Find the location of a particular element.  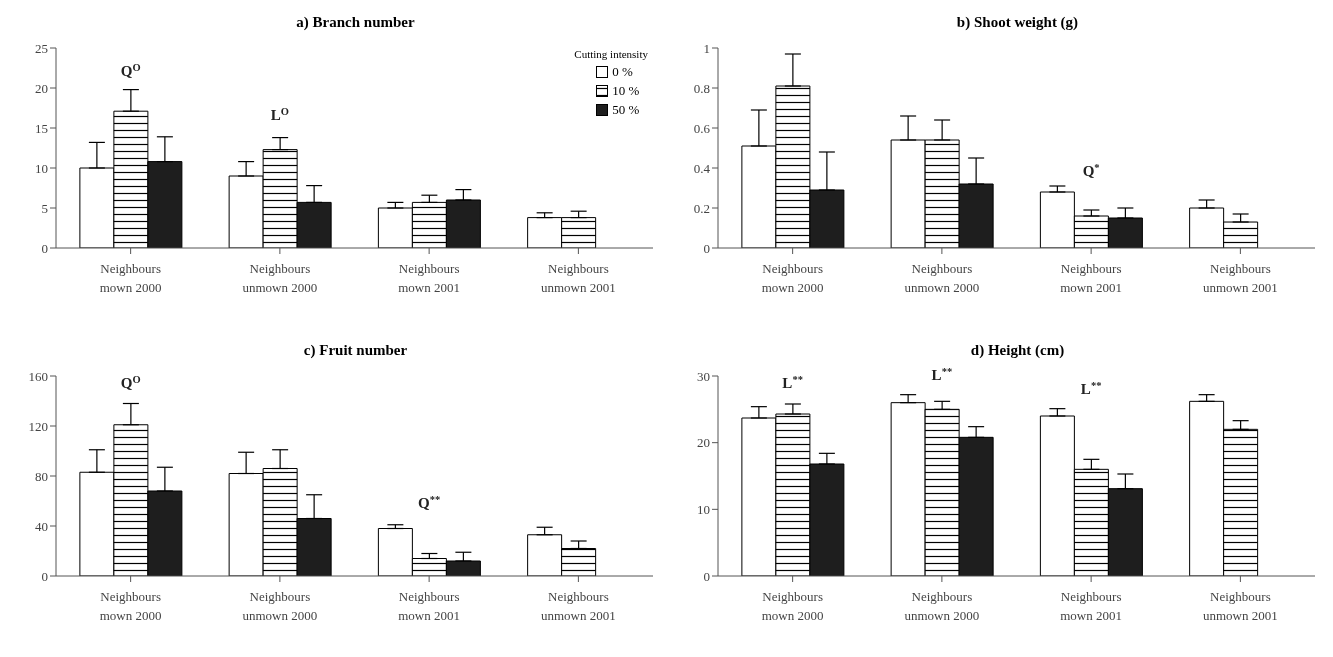

y-tick-label: 5 is located at coordinates (44, 208).